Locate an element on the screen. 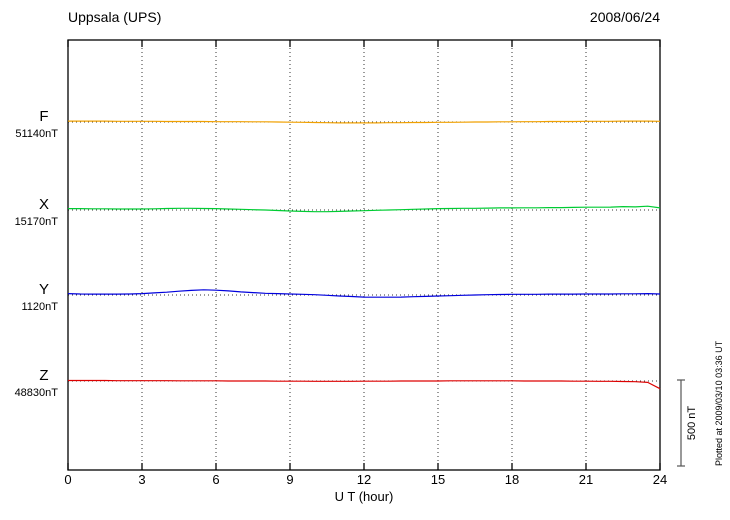  trace-f is located at coordinates (364, 122).